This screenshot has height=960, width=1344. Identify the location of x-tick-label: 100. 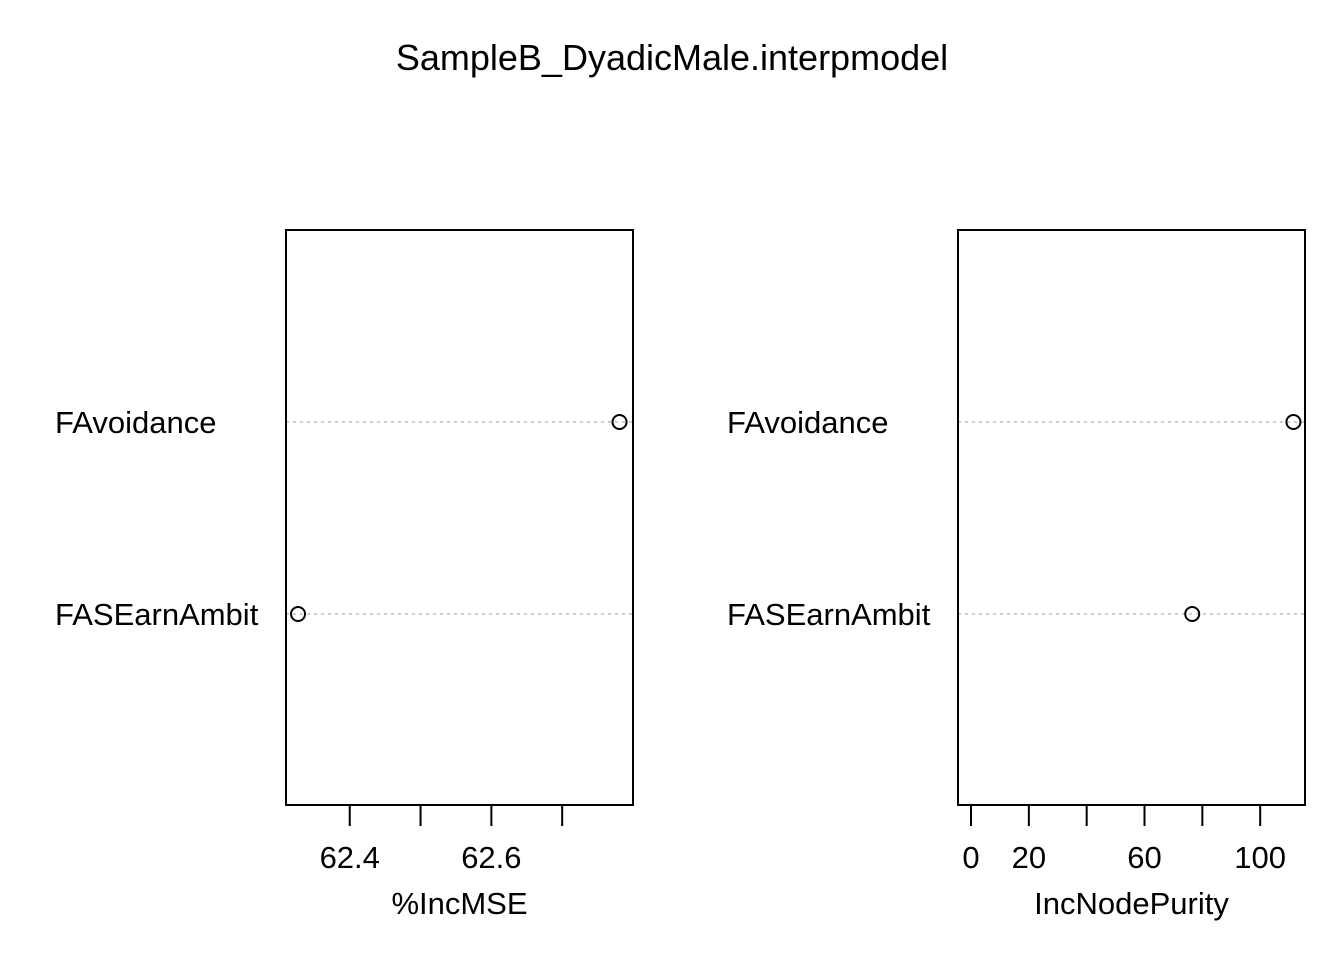
(1260, 857).